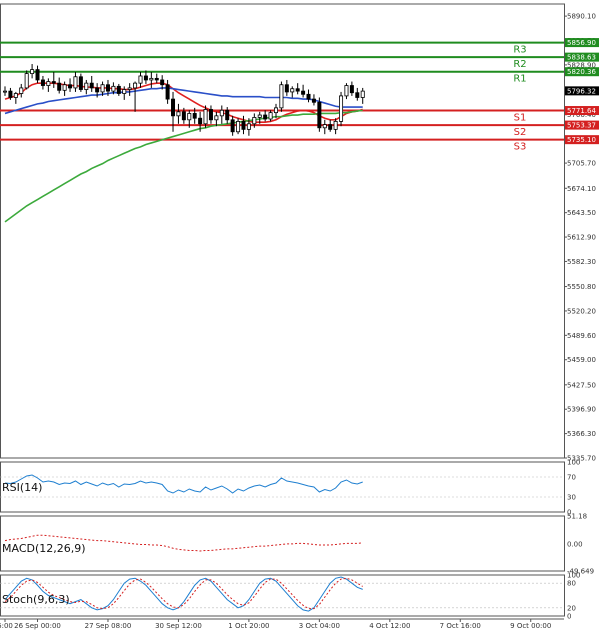 This screenshot has height=638, width=600. Describe the element at coordinates (519, 50) in the screenshot. I see `level-label-r3: R3` at that location.